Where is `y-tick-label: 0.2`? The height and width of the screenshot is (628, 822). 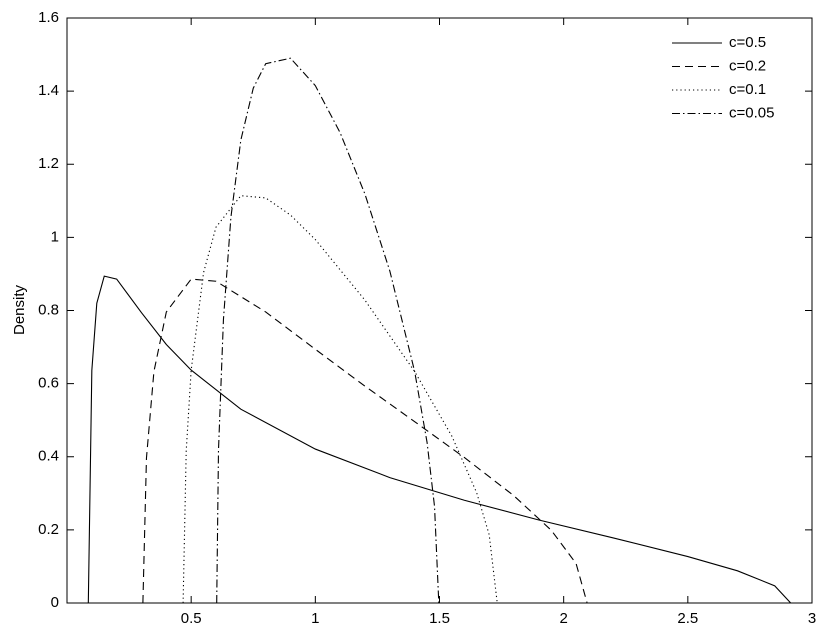 y-tick-label: 0.2 is located at coordinates (48, 529).